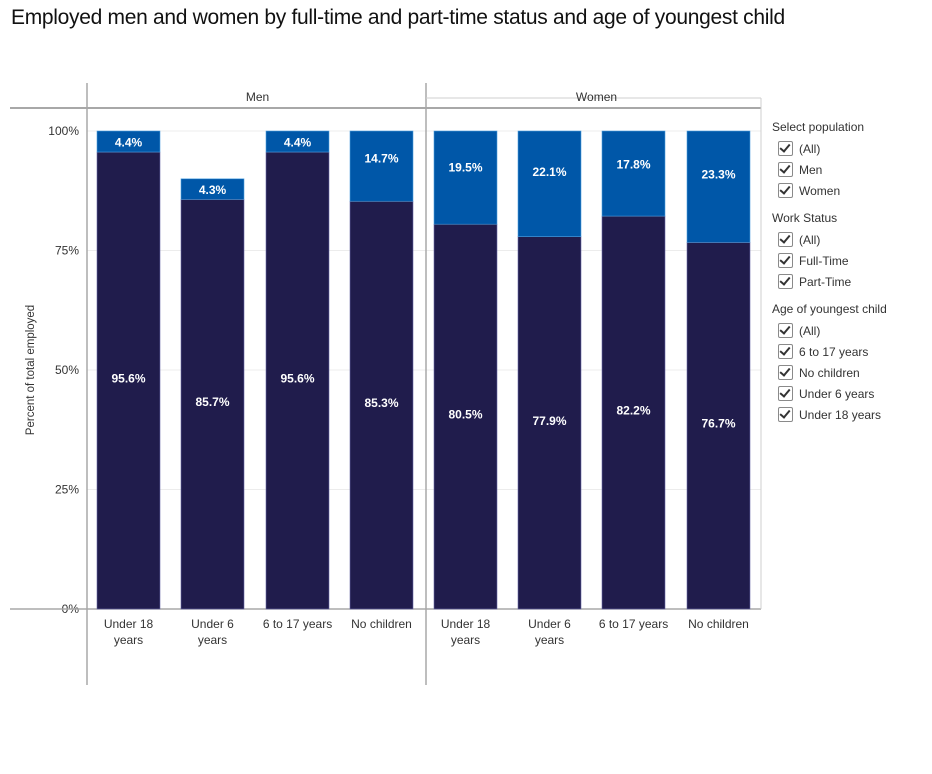 The width and height of the screenshot is (932, 774). I want to click on filter-6-to-17: 6 to 17 years, so click(829, 351).